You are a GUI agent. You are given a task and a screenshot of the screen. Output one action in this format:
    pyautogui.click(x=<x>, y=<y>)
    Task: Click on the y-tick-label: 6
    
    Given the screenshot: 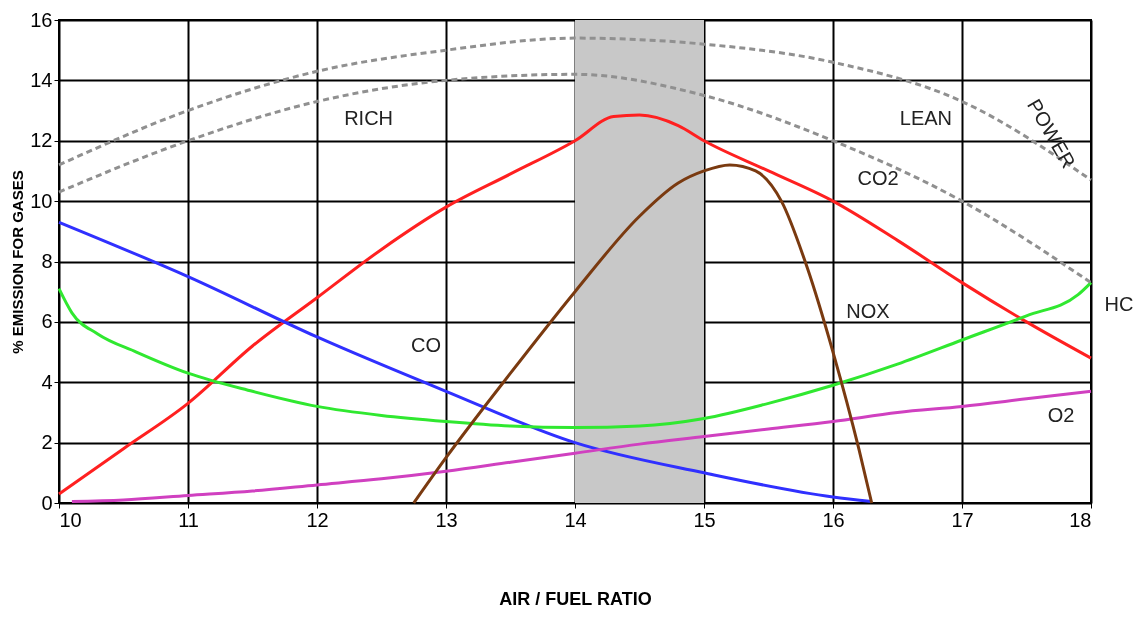 What is the action you would take?
    pyautogui.click(x=47, y=321)
    